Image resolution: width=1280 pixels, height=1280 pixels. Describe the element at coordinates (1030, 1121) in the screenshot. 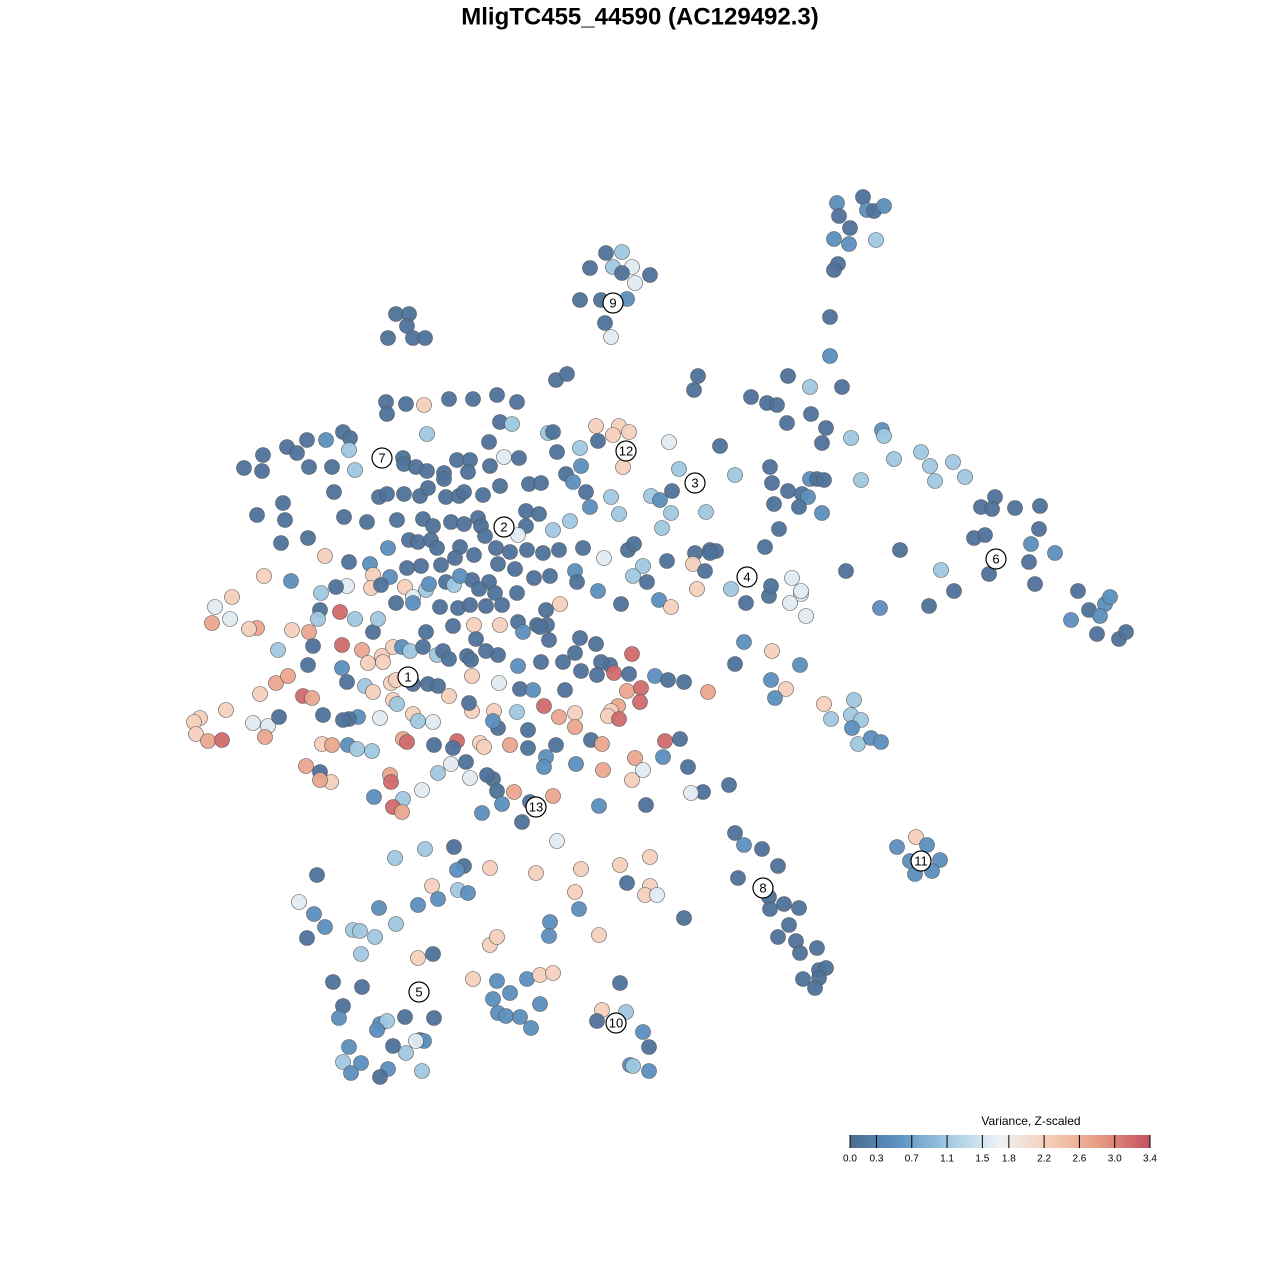

I see `legend-title: Variance, Z-scaled` at that location.